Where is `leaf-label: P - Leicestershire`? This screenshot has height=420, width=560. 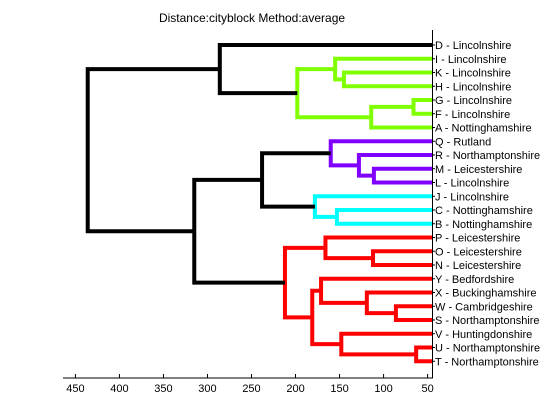 leaf-label: P - Leicestershire is located at coordinates (477, 239).